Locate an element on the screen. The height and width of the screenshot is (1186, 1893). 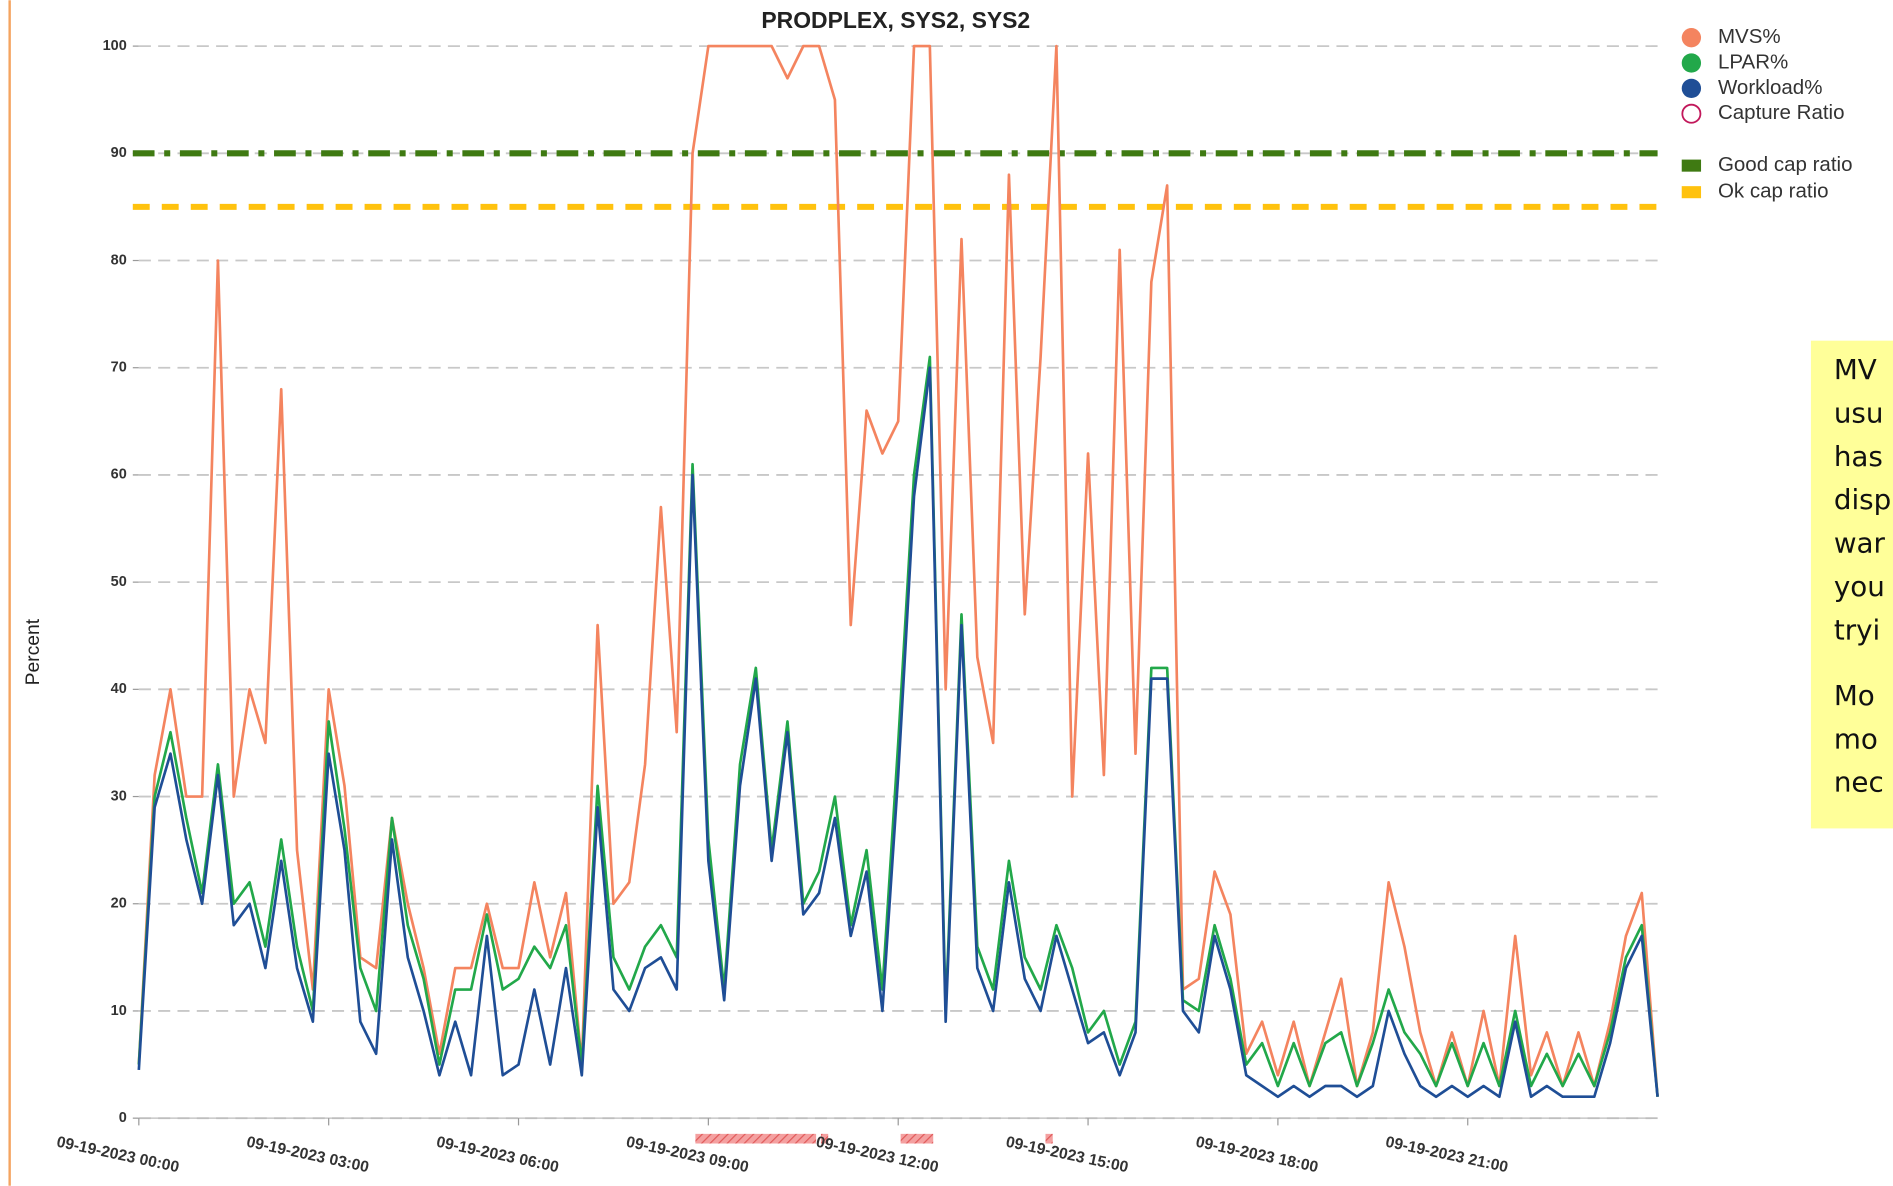
y-tick-label: 50 is located at coordinates (119, 582).